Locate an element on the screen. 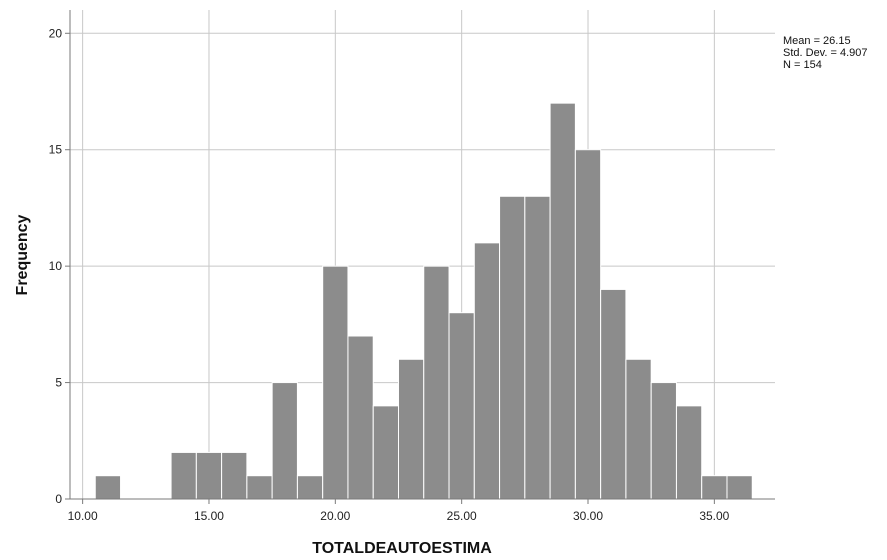 This screenshot has width=887, height=560. y-tick-label: 15 is located at coordinates (56, 150).